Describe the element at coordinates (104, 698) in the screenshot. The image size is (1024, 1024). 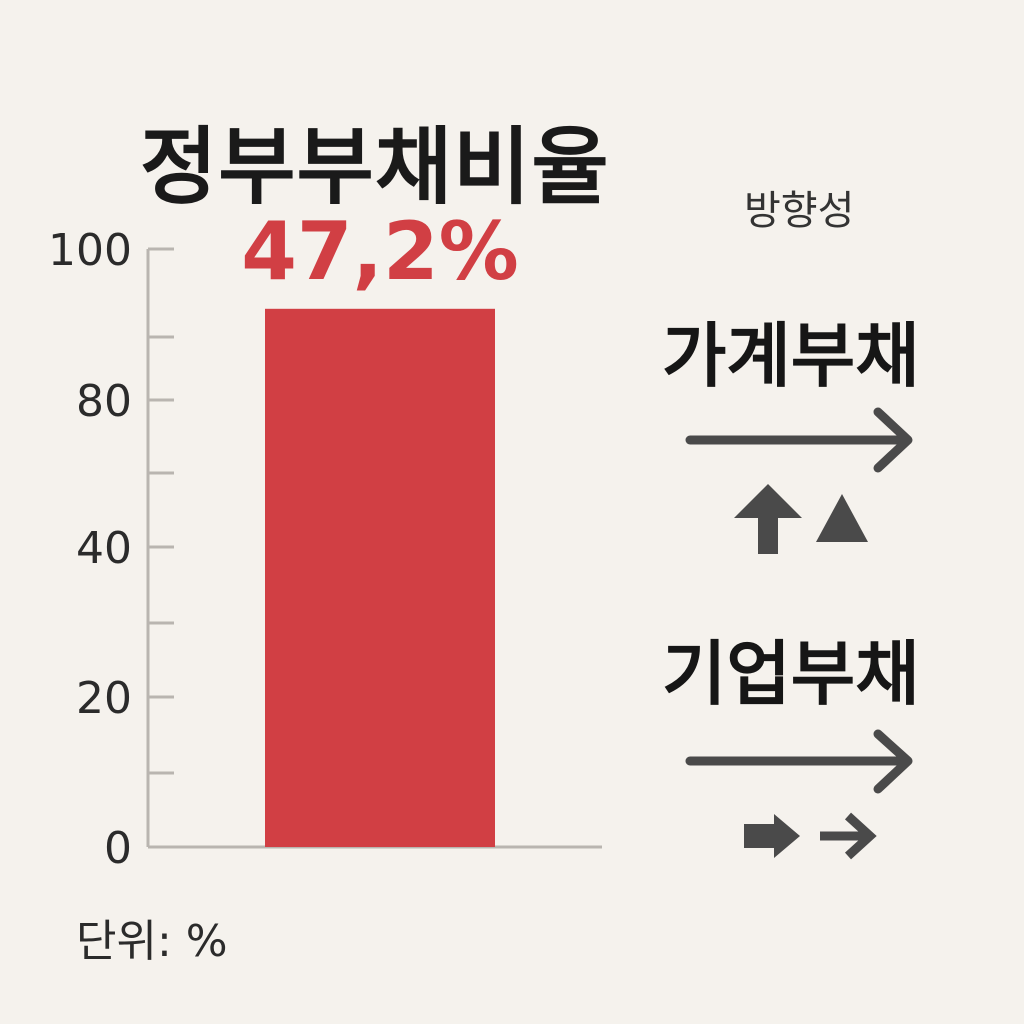
I see `y-tick-label: 20` at that location.